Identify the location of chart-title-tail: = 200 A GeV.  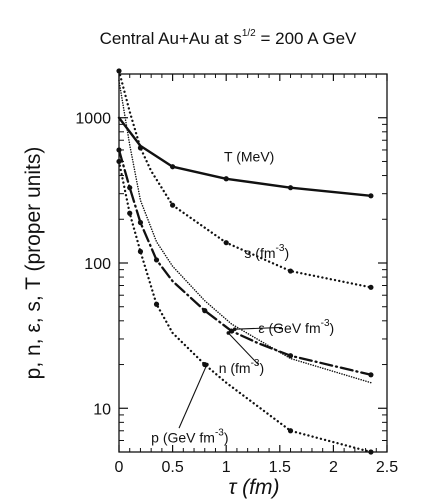
(306, 38).